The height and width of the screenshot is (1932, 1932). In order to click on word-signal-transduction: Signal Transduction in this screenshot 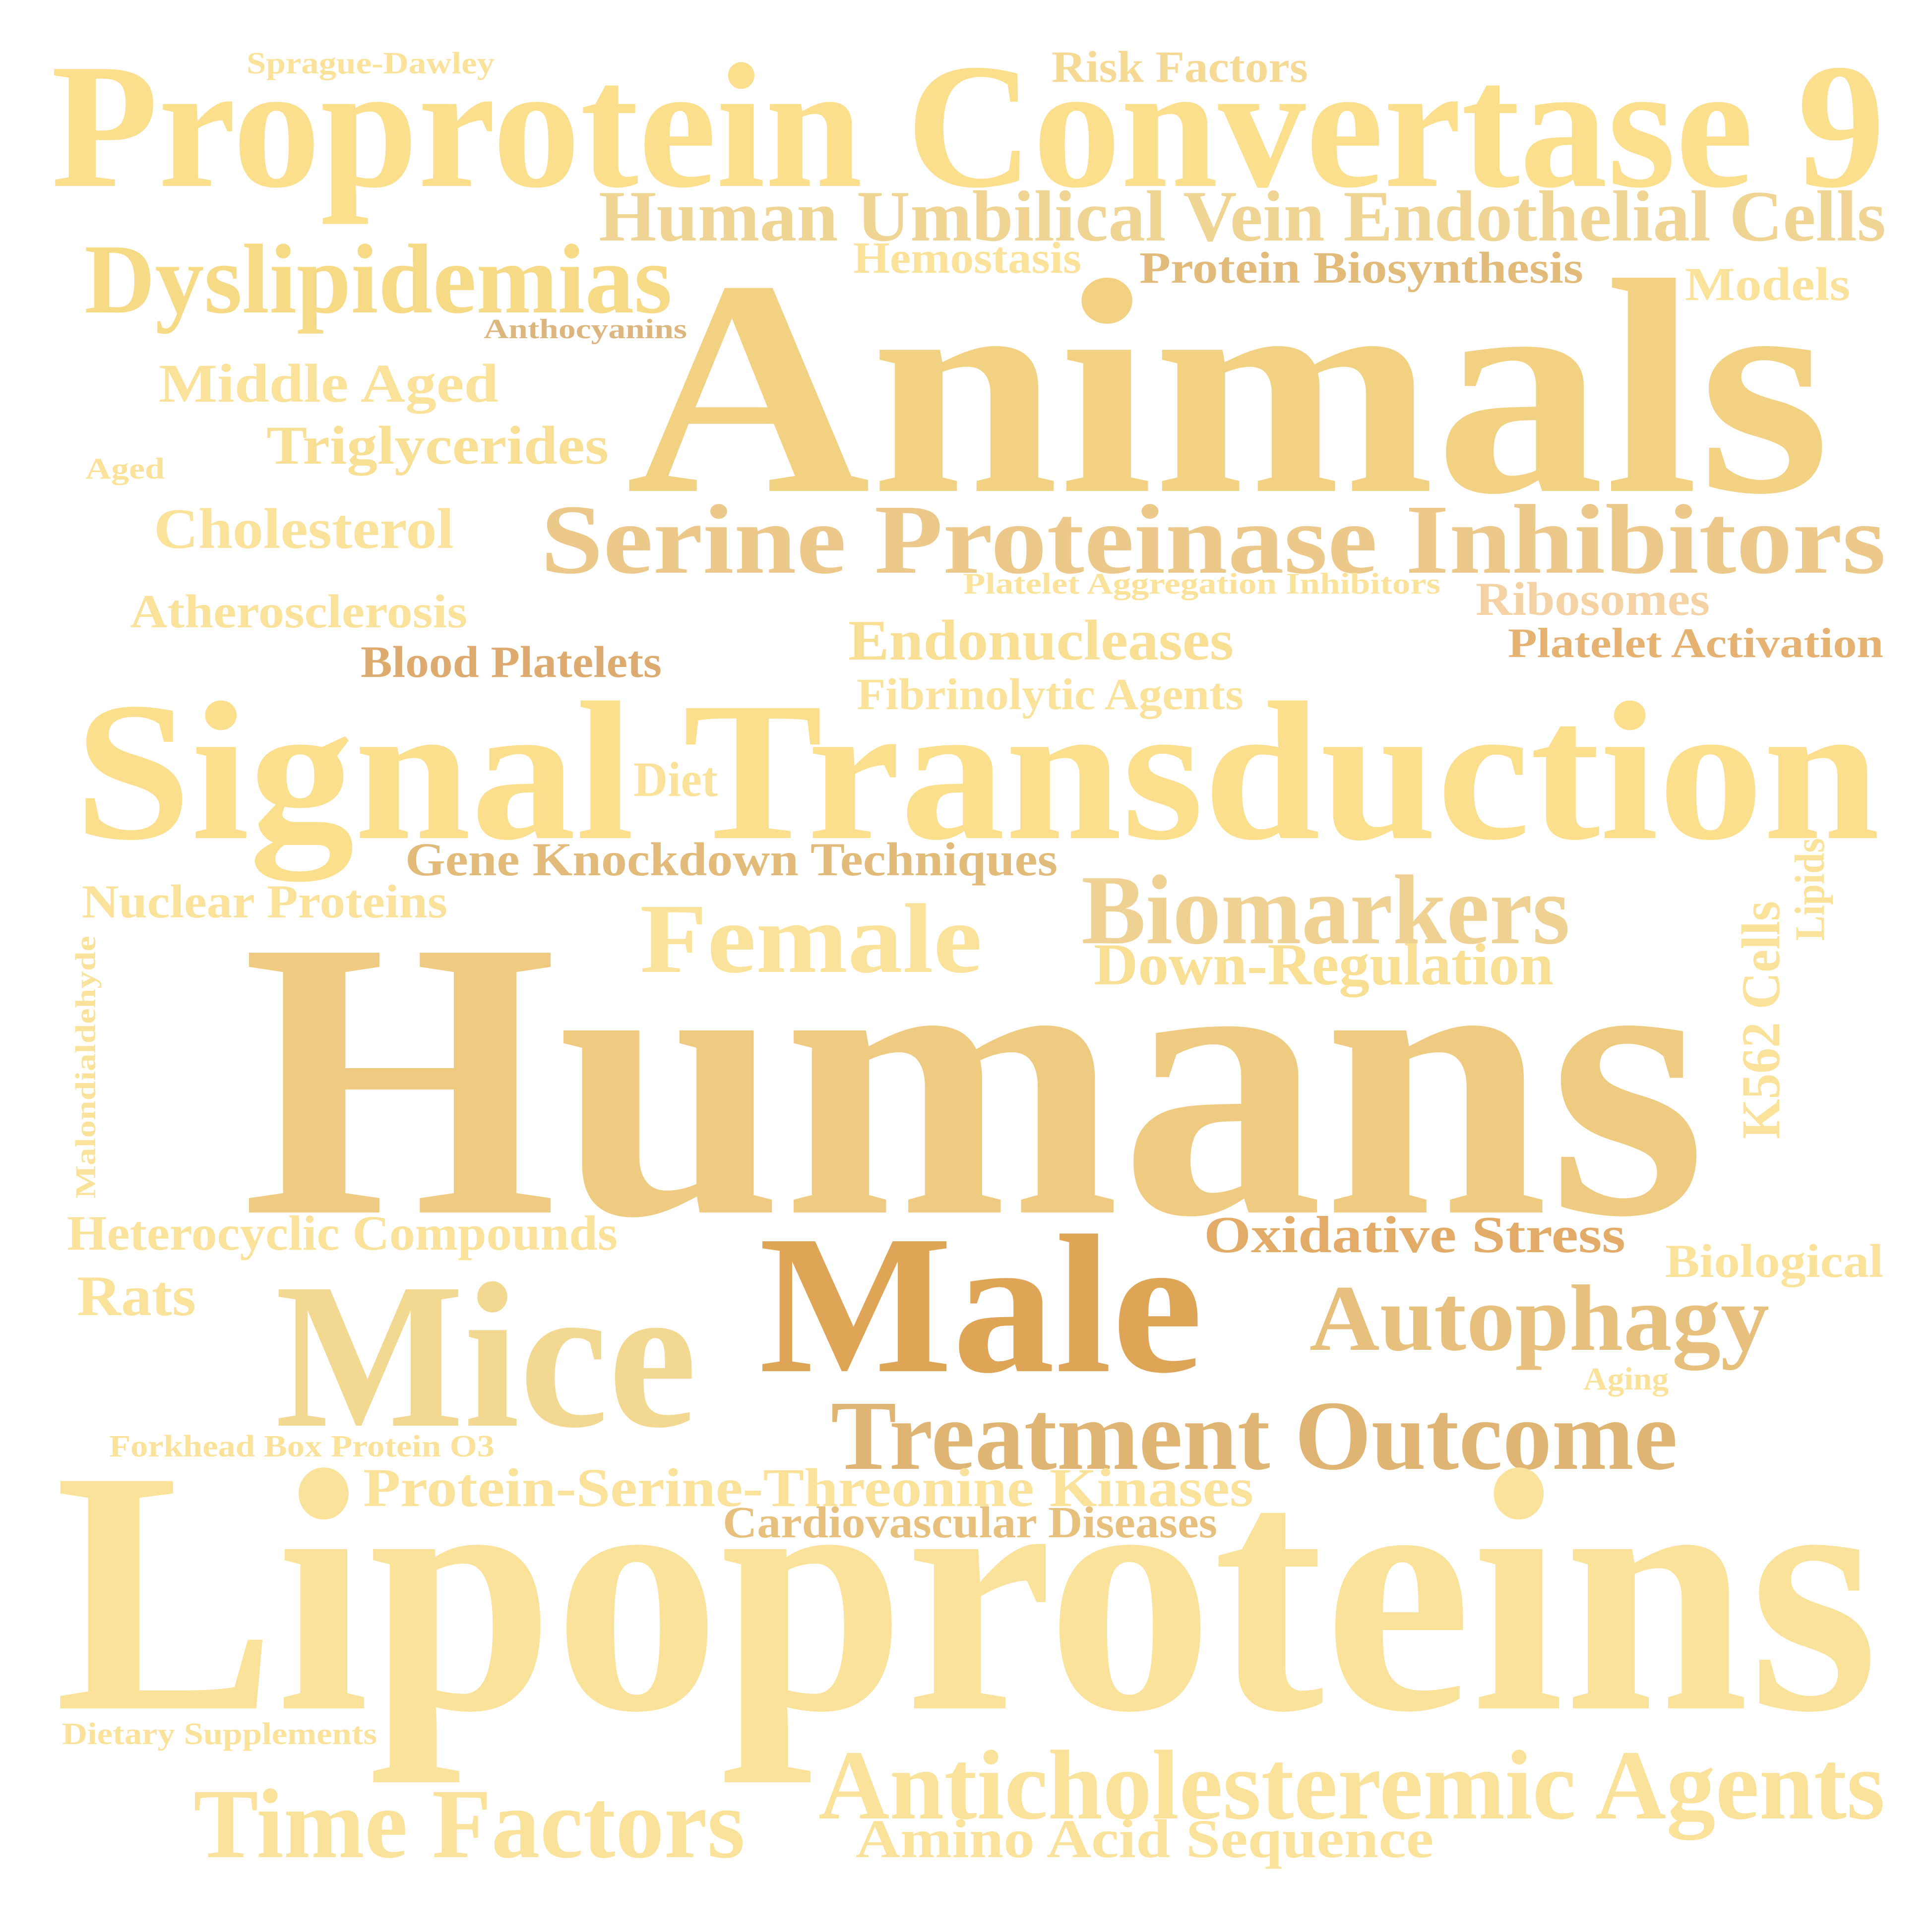, I will do `click(977, 773)`.